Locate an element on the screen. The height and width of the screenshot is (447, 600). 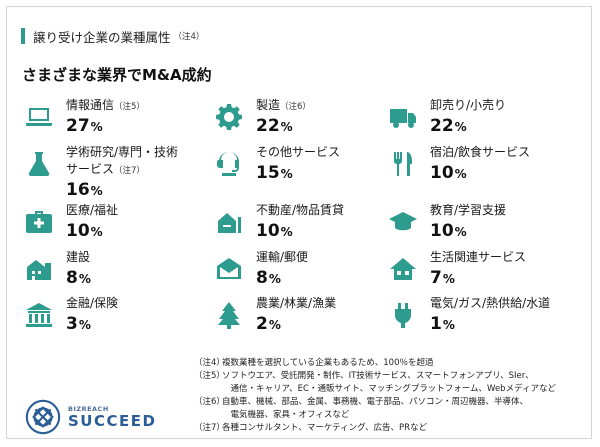
page-title-note: （注4） is located at coordinates (189, 37).